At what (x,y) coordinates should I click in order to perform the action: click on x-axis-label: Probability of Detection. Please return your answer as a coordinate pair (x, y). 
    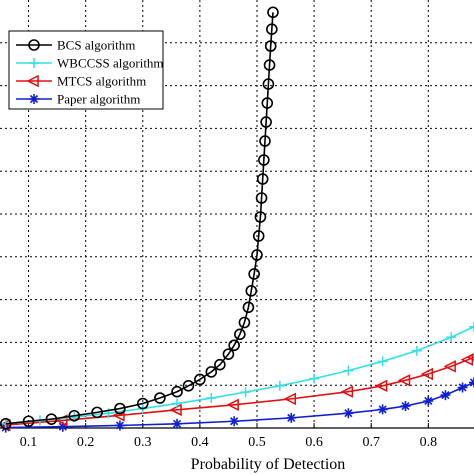
    Looking at the image, I should click on (268, 464).